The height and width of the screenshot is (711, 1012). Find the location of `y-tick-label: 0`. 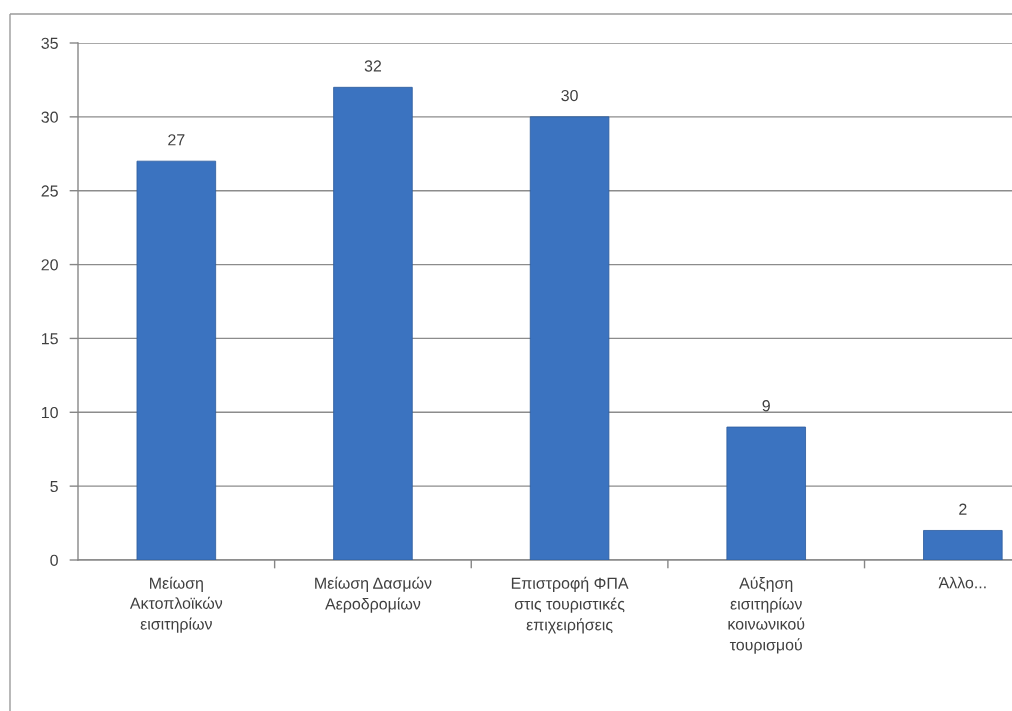

y-tick-label: 0 is located at coordinates (54, 560).